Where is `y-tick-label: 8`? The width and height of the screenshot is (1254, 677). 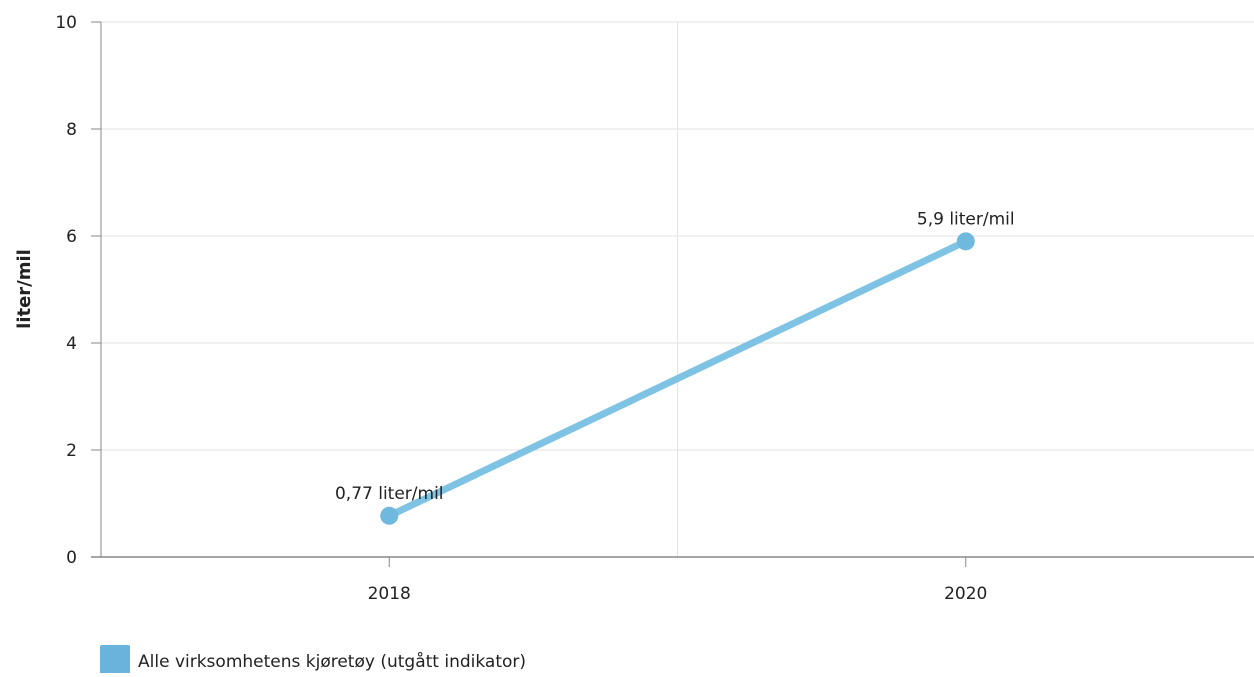 y-tick-label: 8 is located at coordinates (71, 130).